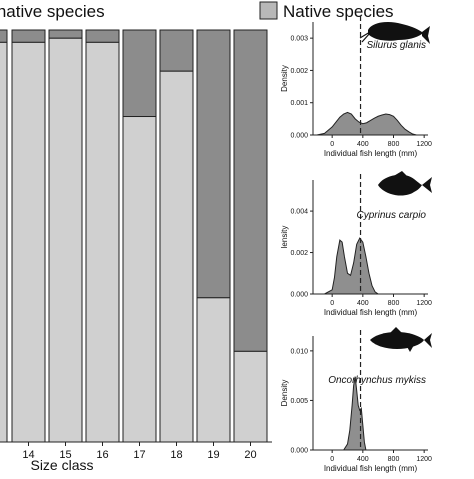 The width and height of the screenshot is (474, 479). I want to click on bar-partial-native, so click(4, 242).